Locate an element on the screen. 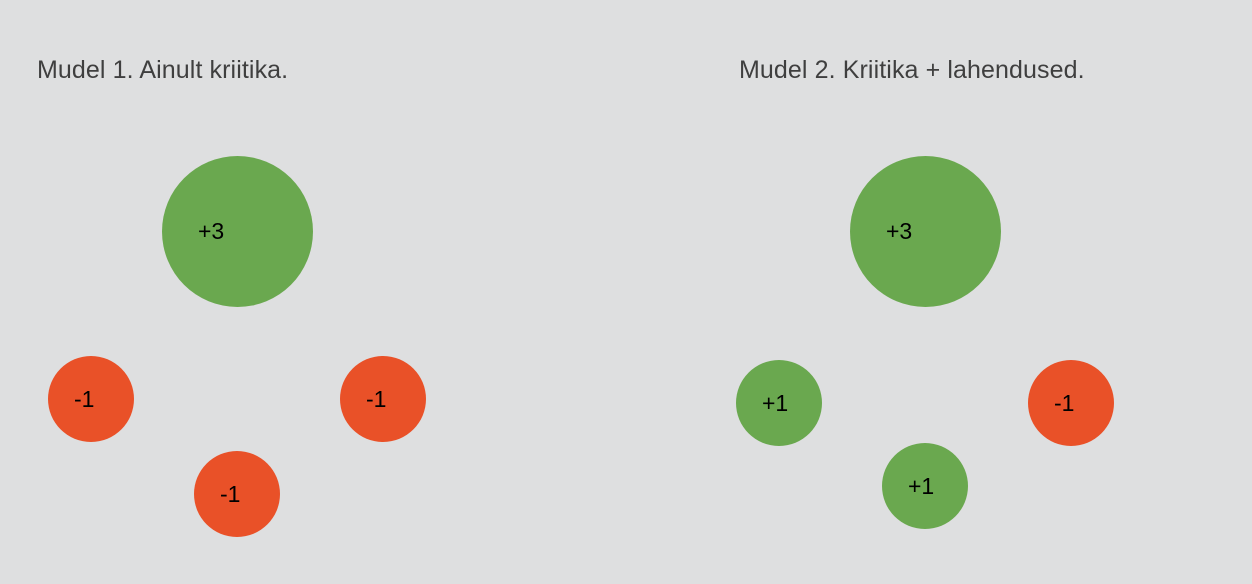 This screenshot has width=1252, height=584. model-1-left-label: -1 is located at coordinates (84, 398).